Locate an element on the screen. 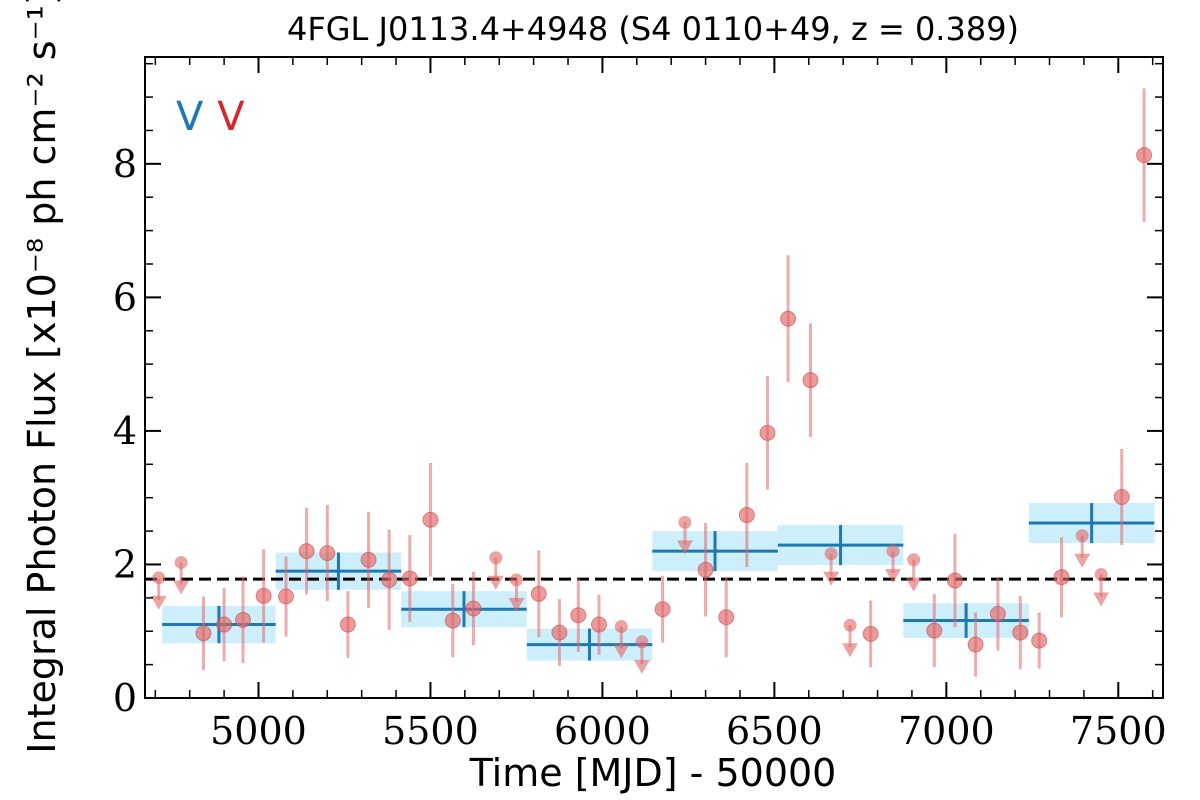 This screenshot has width=1200, height=800. x-tick-label: 5500 is located at coordinates (430, 731).